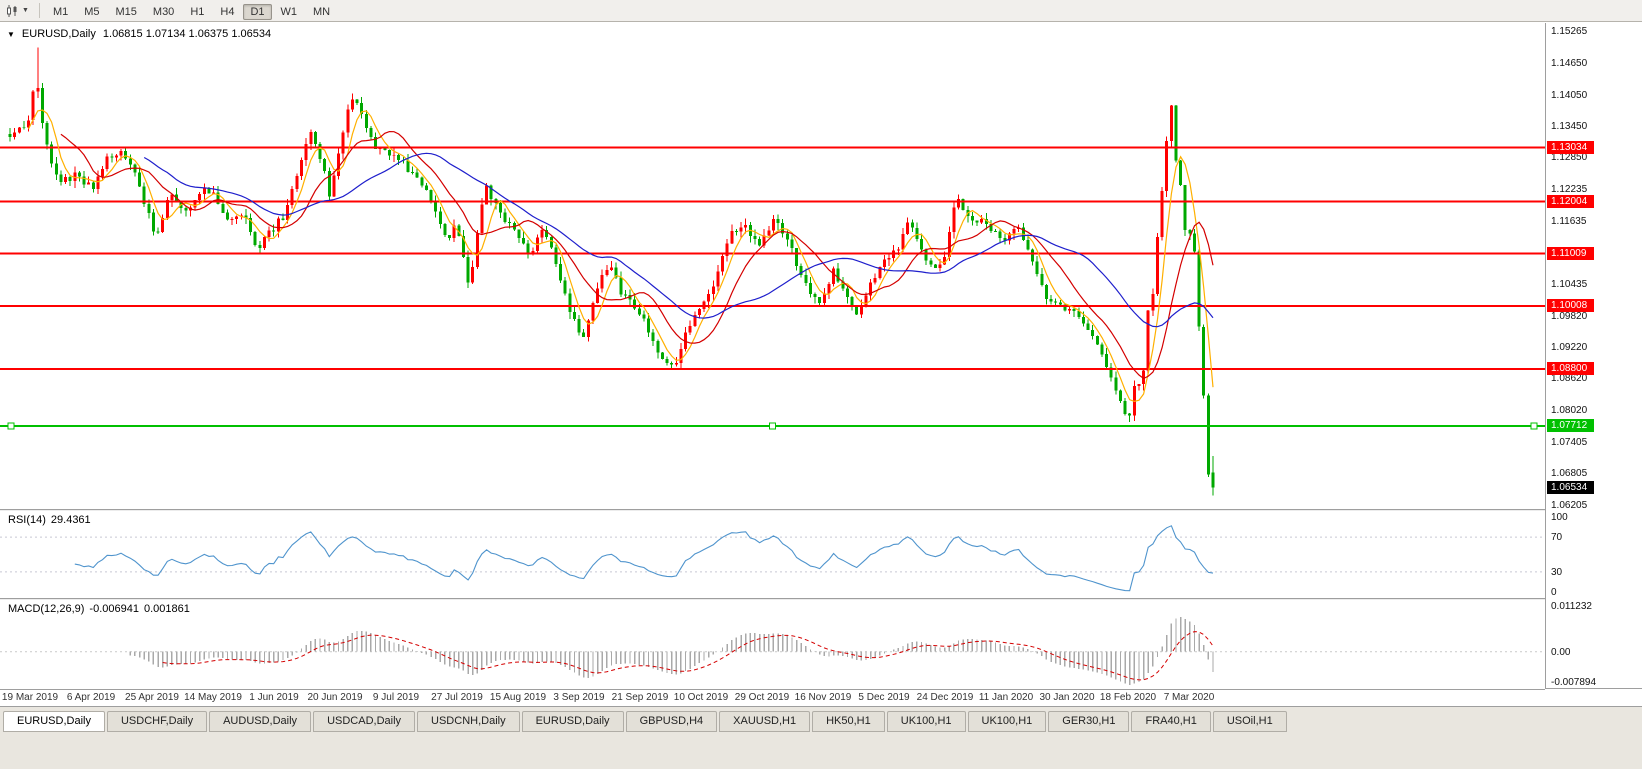  I want to click on rsi-canvas, so click(772, 554).